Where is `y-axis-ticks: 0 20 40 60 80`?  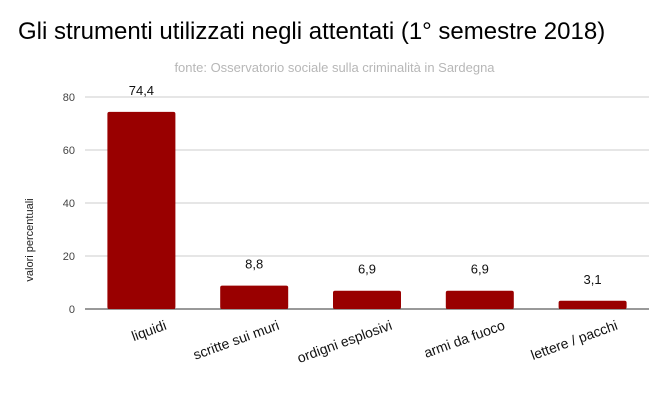
y-axis-ticks: 0 20 40 60 80 is located at coordinates (69, 204).